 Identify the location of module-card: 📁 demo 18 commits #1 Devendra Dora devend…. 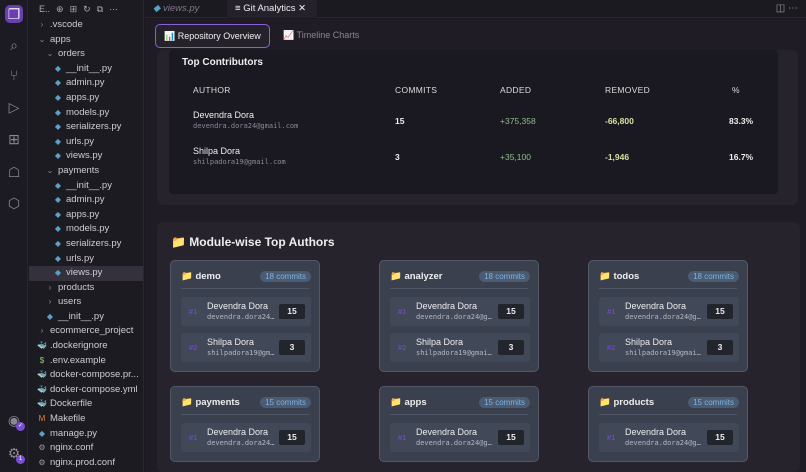
(245, 316).